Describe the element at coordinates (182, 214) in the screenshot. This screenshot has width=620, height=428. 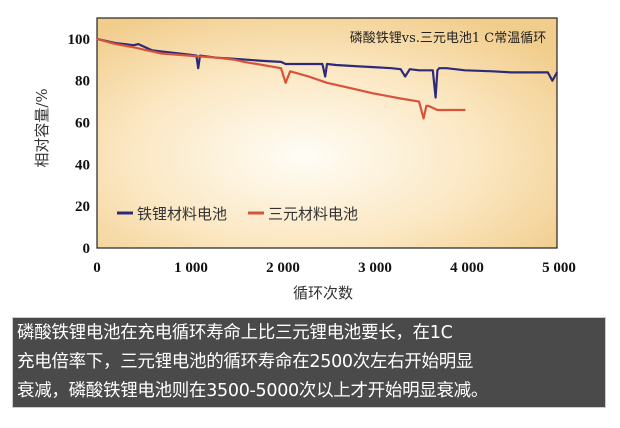
I see `legend-label-lfp: 铁锂材料电池` at that location.